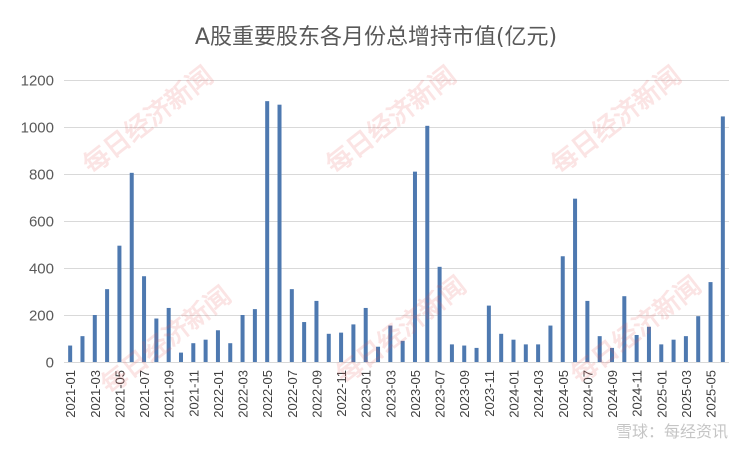 This screenshot has width=752, height=452. Describe the element at coordinates (41, 269) in the screenshot. I see `y-tick-label: 400` at that location.